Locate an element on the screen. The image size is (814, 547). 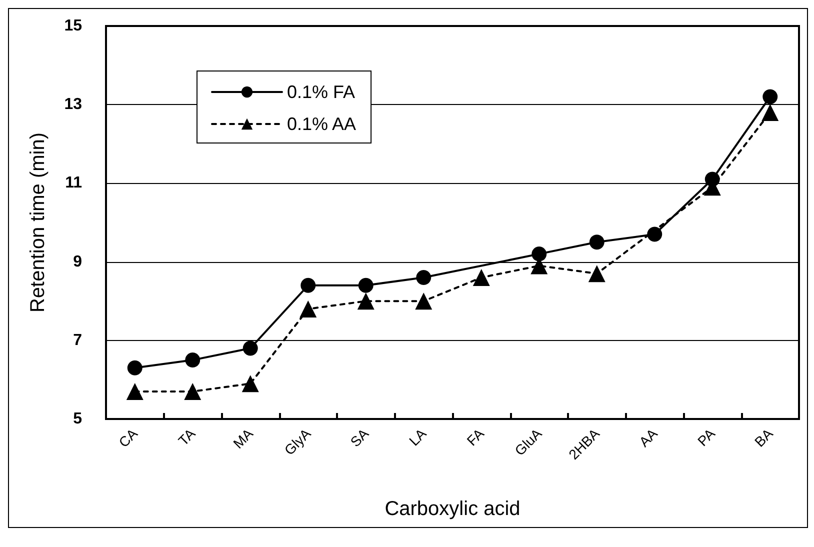
x-axis-title: Carboxylic acid is located at coordinates (452, 509).